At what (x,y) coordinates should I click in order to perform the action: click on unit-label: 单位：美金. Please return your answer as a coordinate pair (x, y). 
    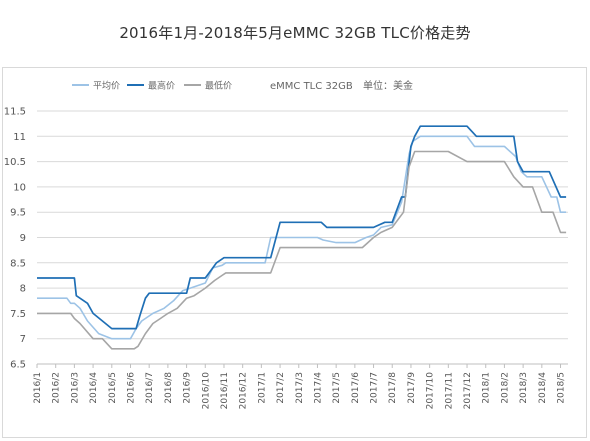
    Looking at the image, I should click on (388, 85).